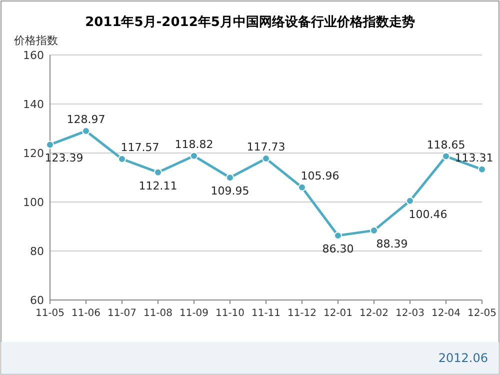 The height and width of the screenshot is (375, 500). I want to click on x-tick-label: 11-11, so click(266, 313).